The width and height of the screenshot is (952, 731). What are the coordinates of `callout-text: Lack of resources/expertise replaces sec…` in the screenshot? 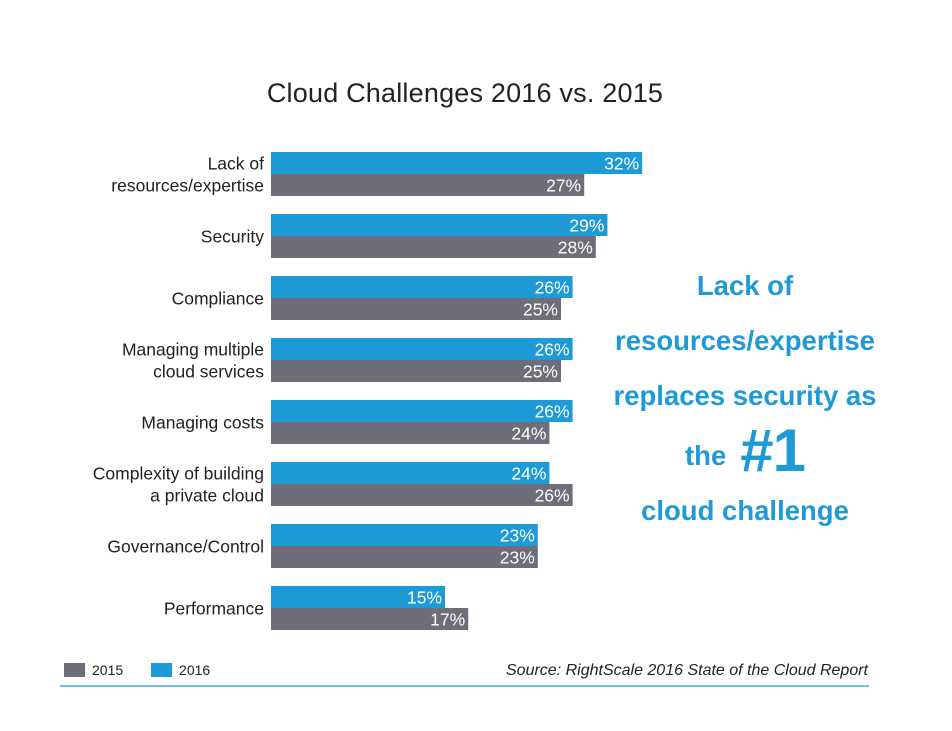 It's located at (745, 398).